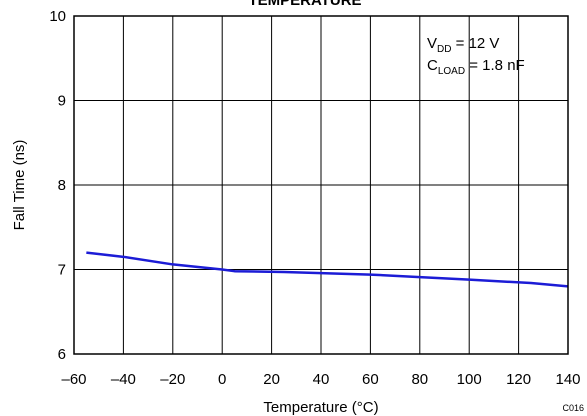 This screenshot has height=416, width=587. I want to click on x-tick-label: 140, so click(567, 379).